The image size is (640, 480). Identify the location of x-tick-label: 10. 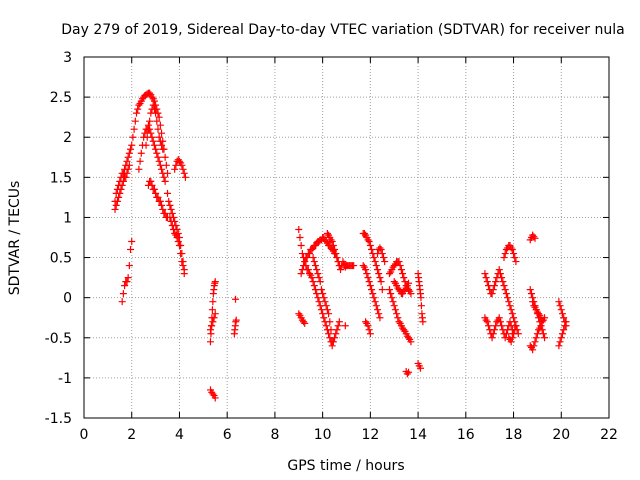
(323, 435).